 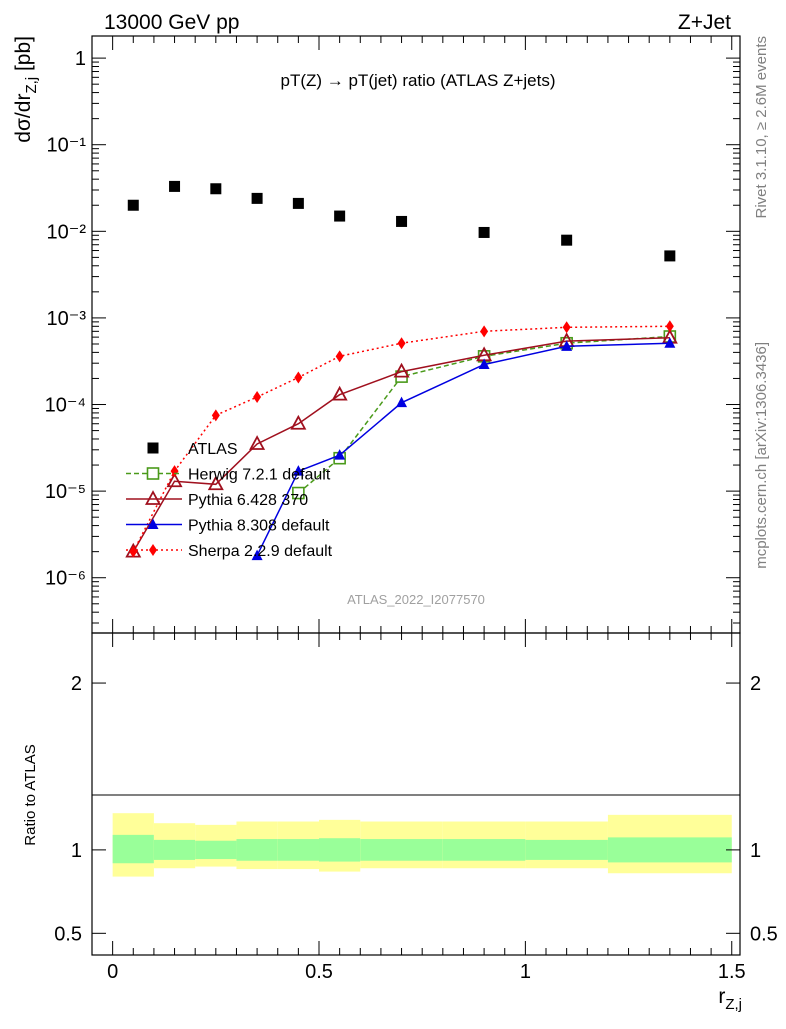 What do you see at coordinates (755, 684) in the screenshot?
I see `ratio-y-tick-label-right: 2` at bounding box center [755, 684].